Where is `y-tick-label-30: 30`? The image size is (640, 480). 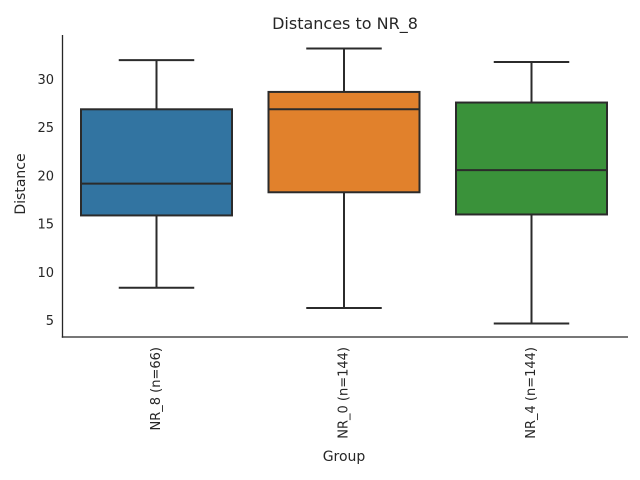
y-tick-label-30: 30 is located at coordinates (45, 80).